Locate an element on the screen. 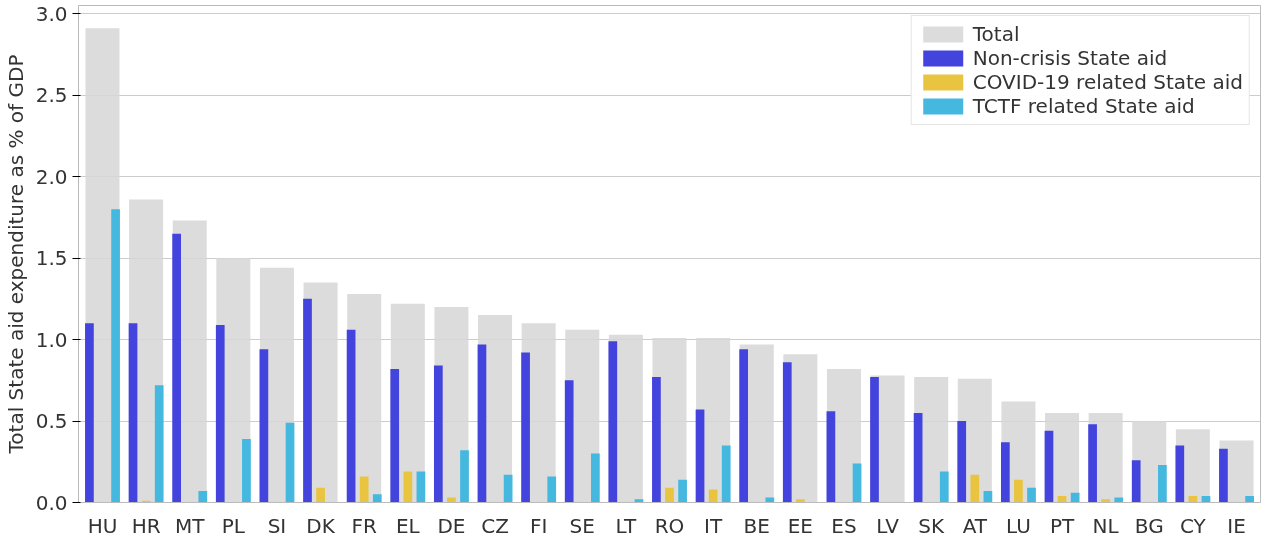  x-tick-label: AT is located at coordinates (975, 525).